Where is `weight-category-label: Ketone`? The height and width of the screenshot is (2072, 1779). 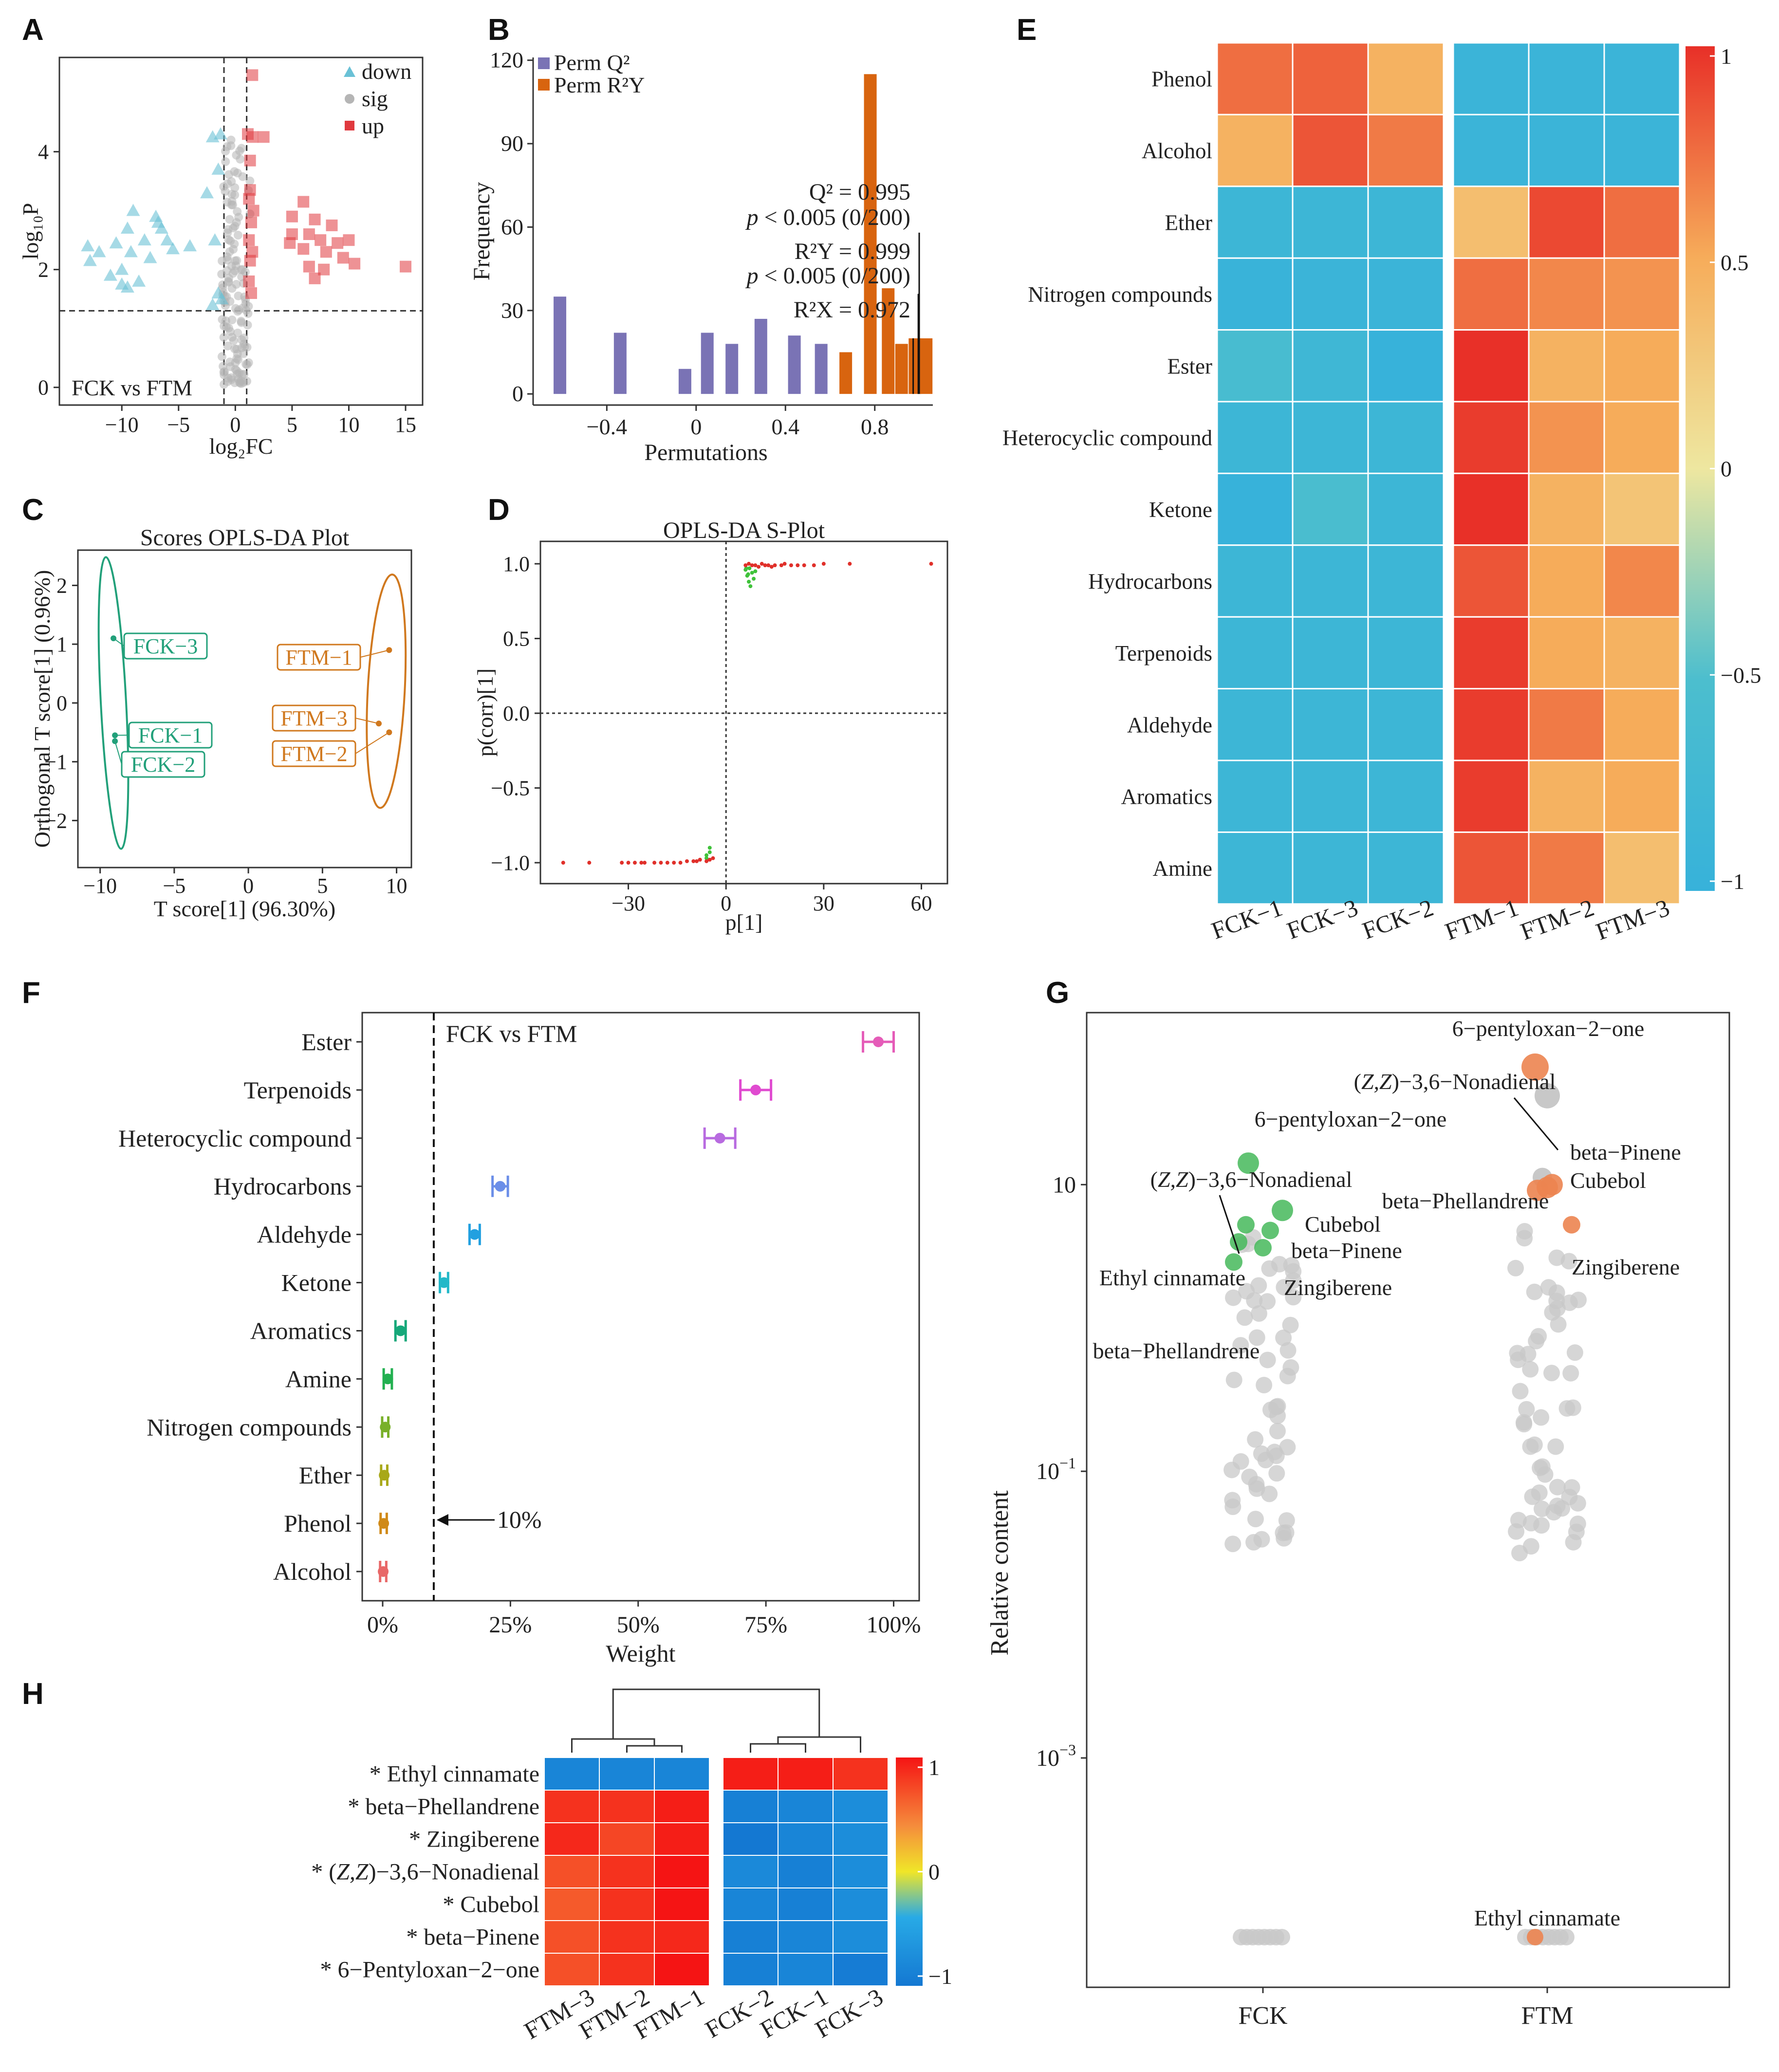 weight-category-label: Ketone is located at coordinates (316, 1282).